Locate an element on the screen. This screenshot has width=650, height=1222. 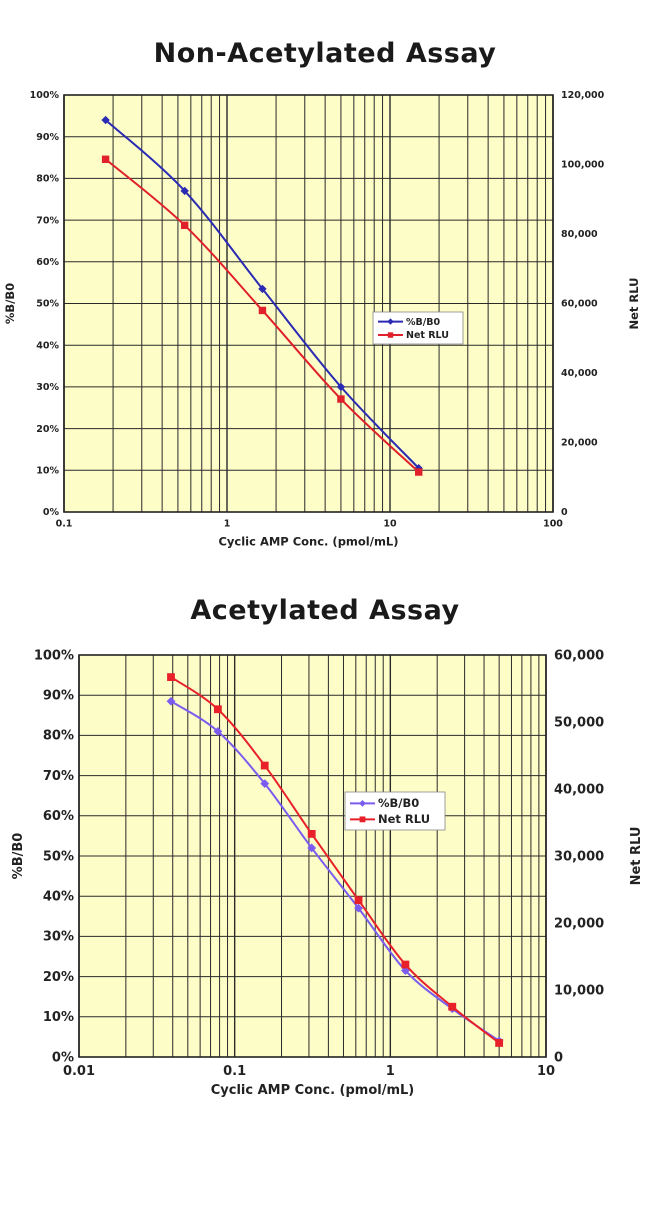
series-line is located at coordinates (335, 871).